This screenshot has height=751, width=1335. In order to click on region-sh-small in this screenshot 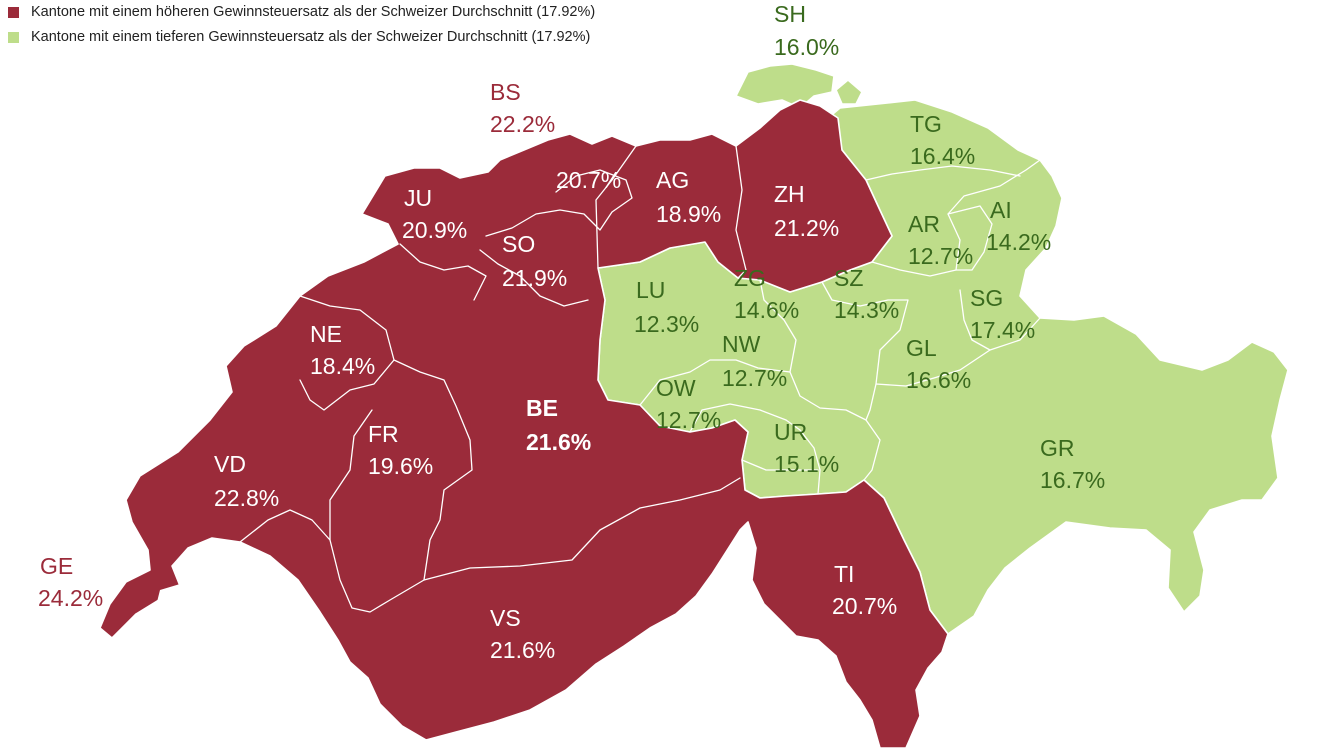, I will do `click(849, 92)`.